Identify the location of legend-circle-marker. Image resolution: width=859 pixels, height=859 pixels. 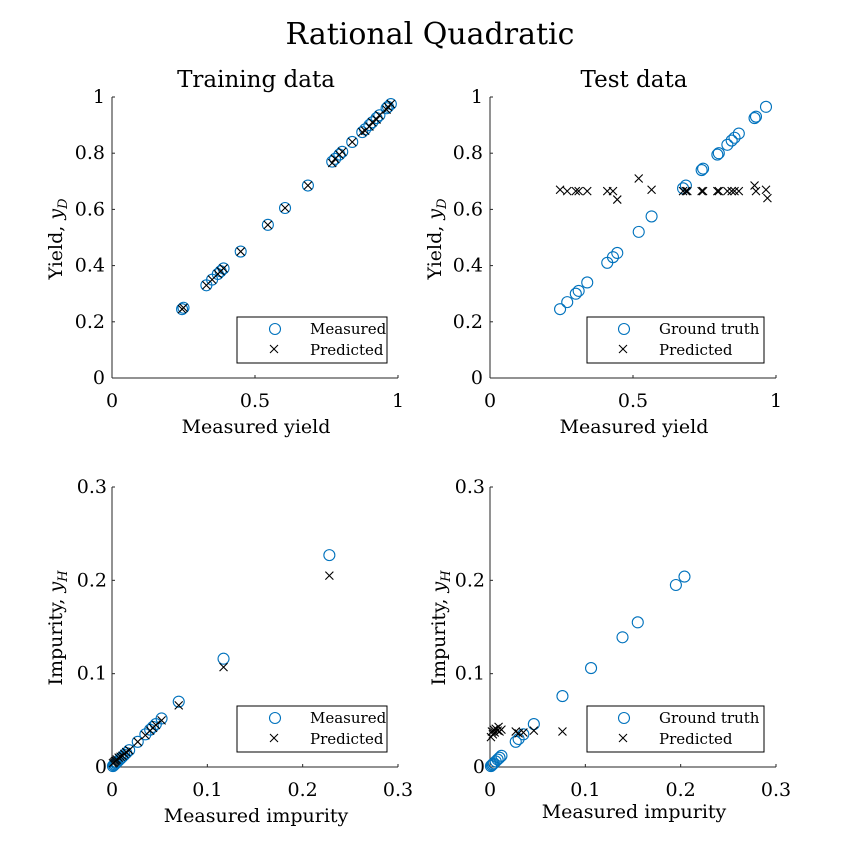
(275, 718).